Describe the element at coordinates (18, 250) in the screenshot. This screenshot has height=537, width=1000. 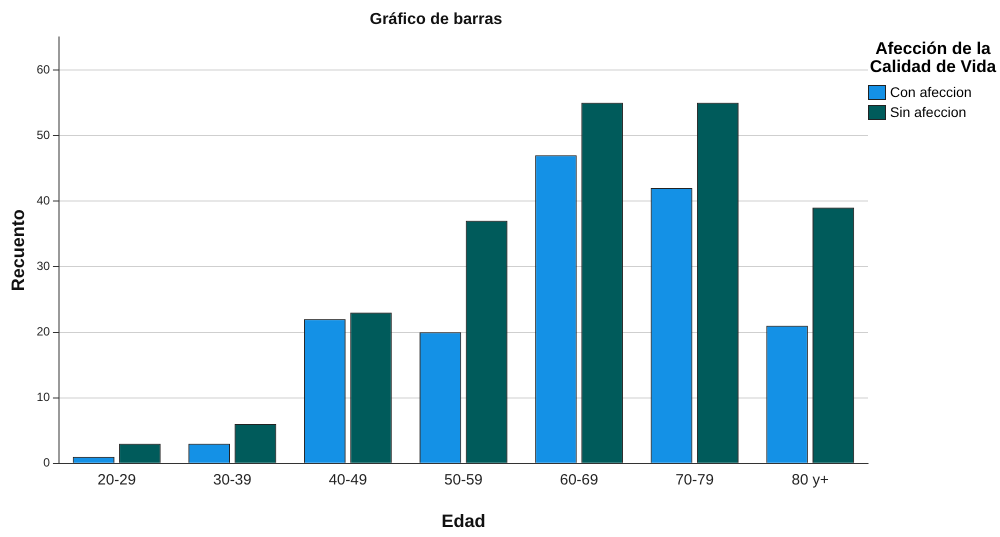
I see `y-axis-title: Recuento` at that location.